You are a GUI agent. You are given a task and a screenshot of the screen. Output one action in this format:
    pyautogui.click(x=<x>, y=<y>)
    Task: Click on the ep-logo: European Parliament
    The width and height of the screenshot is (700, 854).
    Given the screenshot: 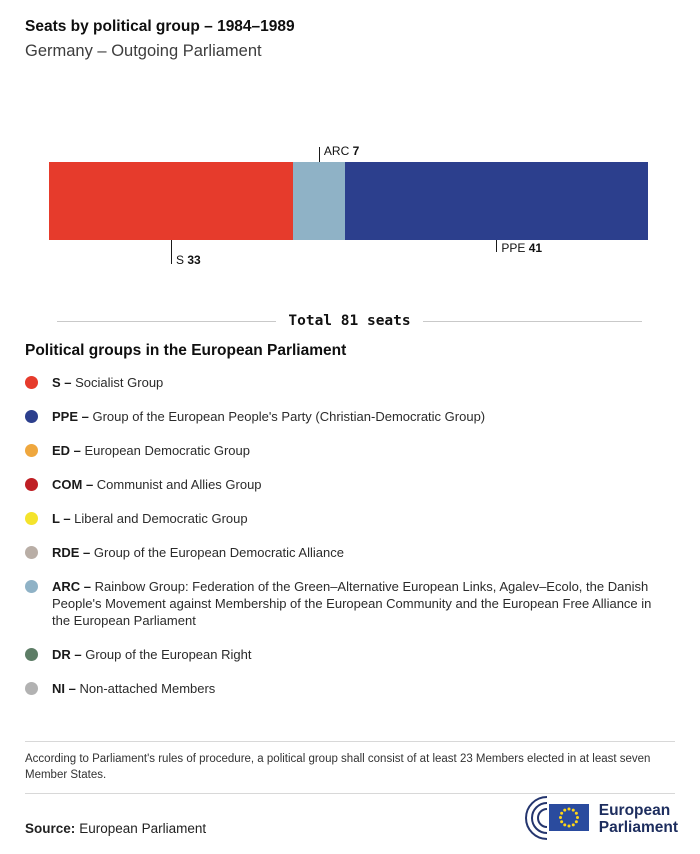 What is the action you would take?
    pyautogui.click(x=595, y=819)
    